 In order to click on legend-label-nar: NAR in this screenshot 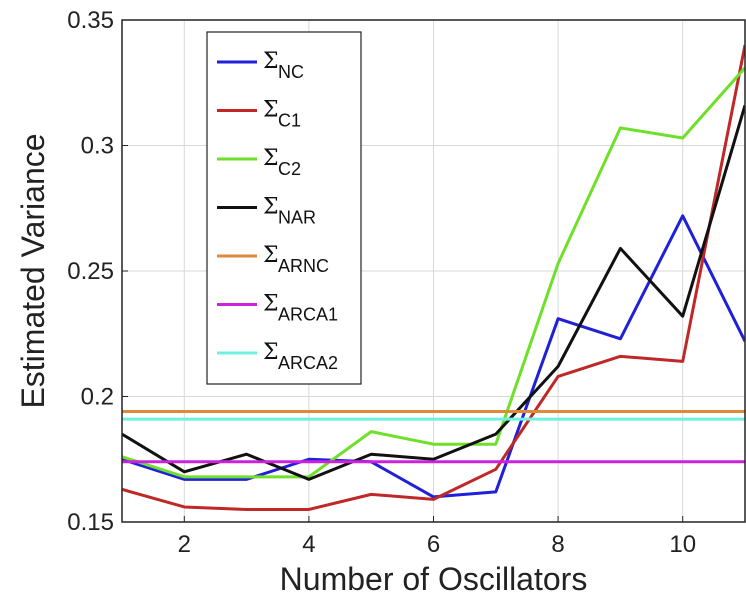, I will do `click(297, 218)`.